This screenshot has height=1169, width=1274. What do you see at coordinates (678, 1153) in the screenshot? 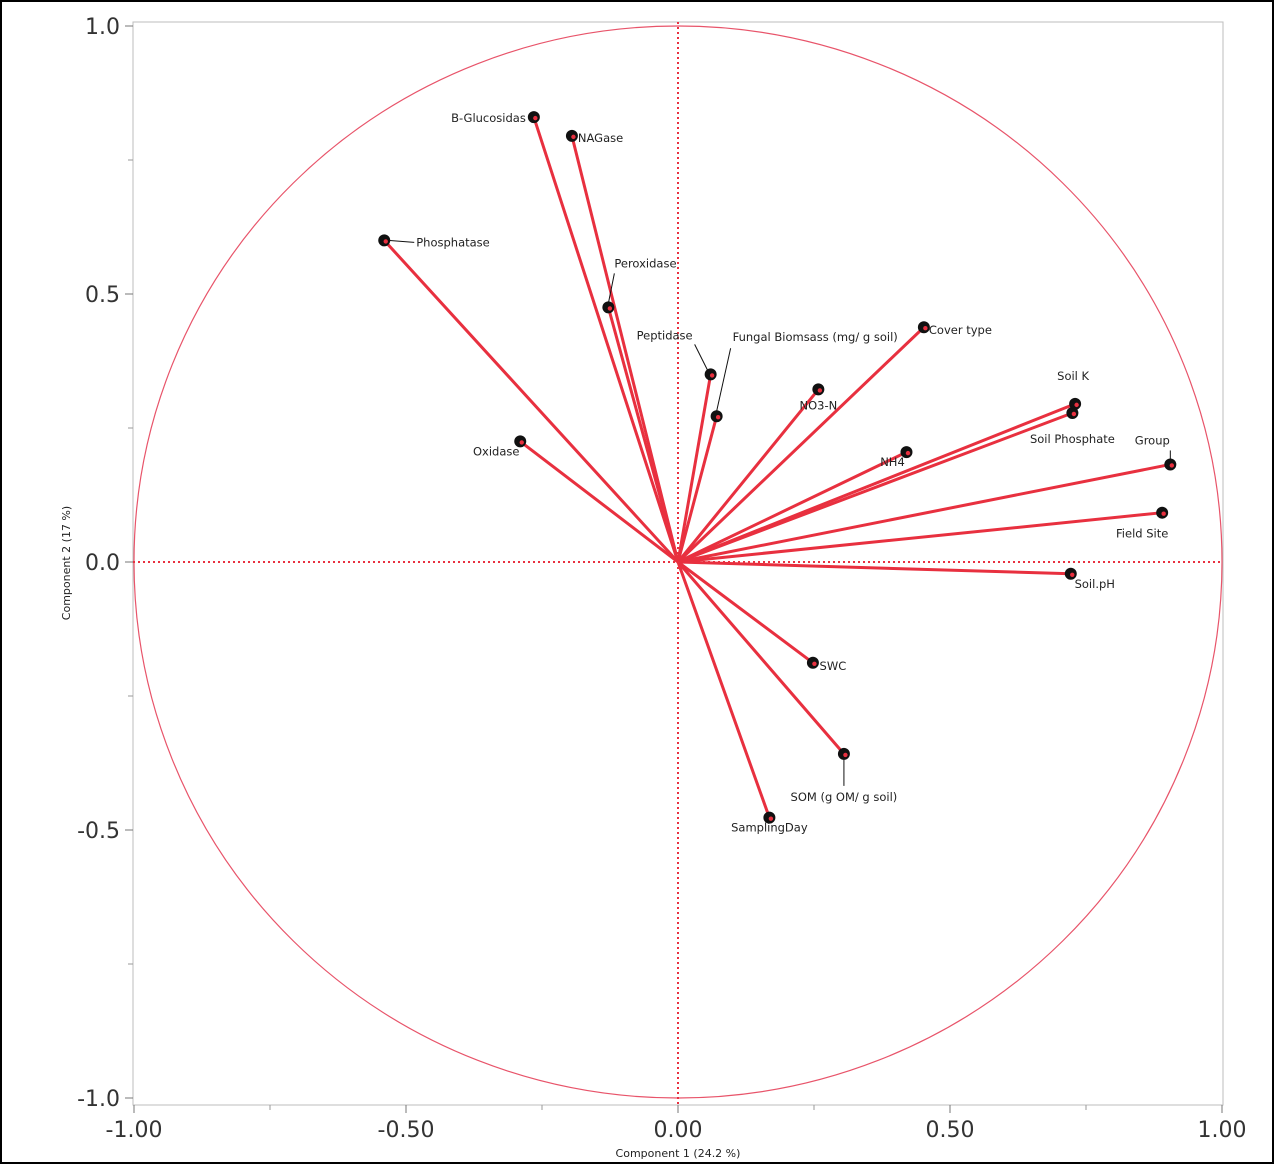
I see `x-axis-title: Component 1 (24.2 %)` at bounding box center [678, 1153].